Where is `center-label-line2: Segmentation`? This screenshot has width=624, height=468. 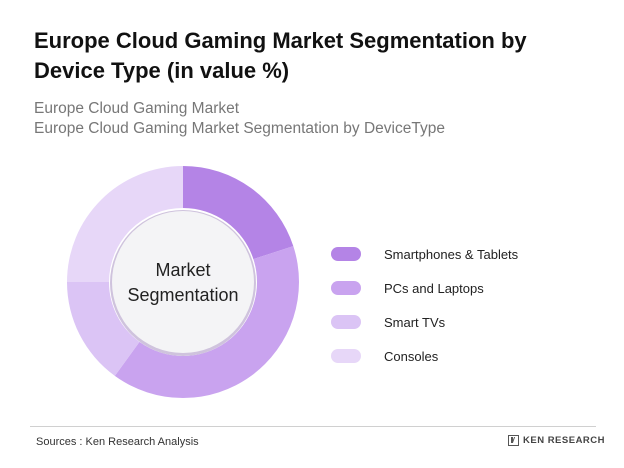 center-label-line2: Segmentation is located at coordinates (182, 295).